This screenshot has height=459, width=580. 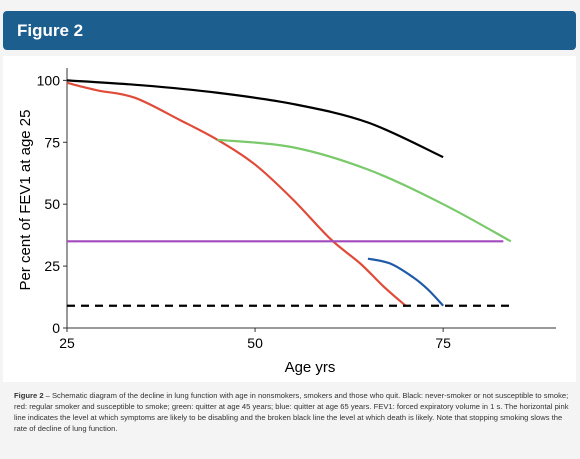 I want to click on y-tick-label: 50, so click(x=52, y=204).